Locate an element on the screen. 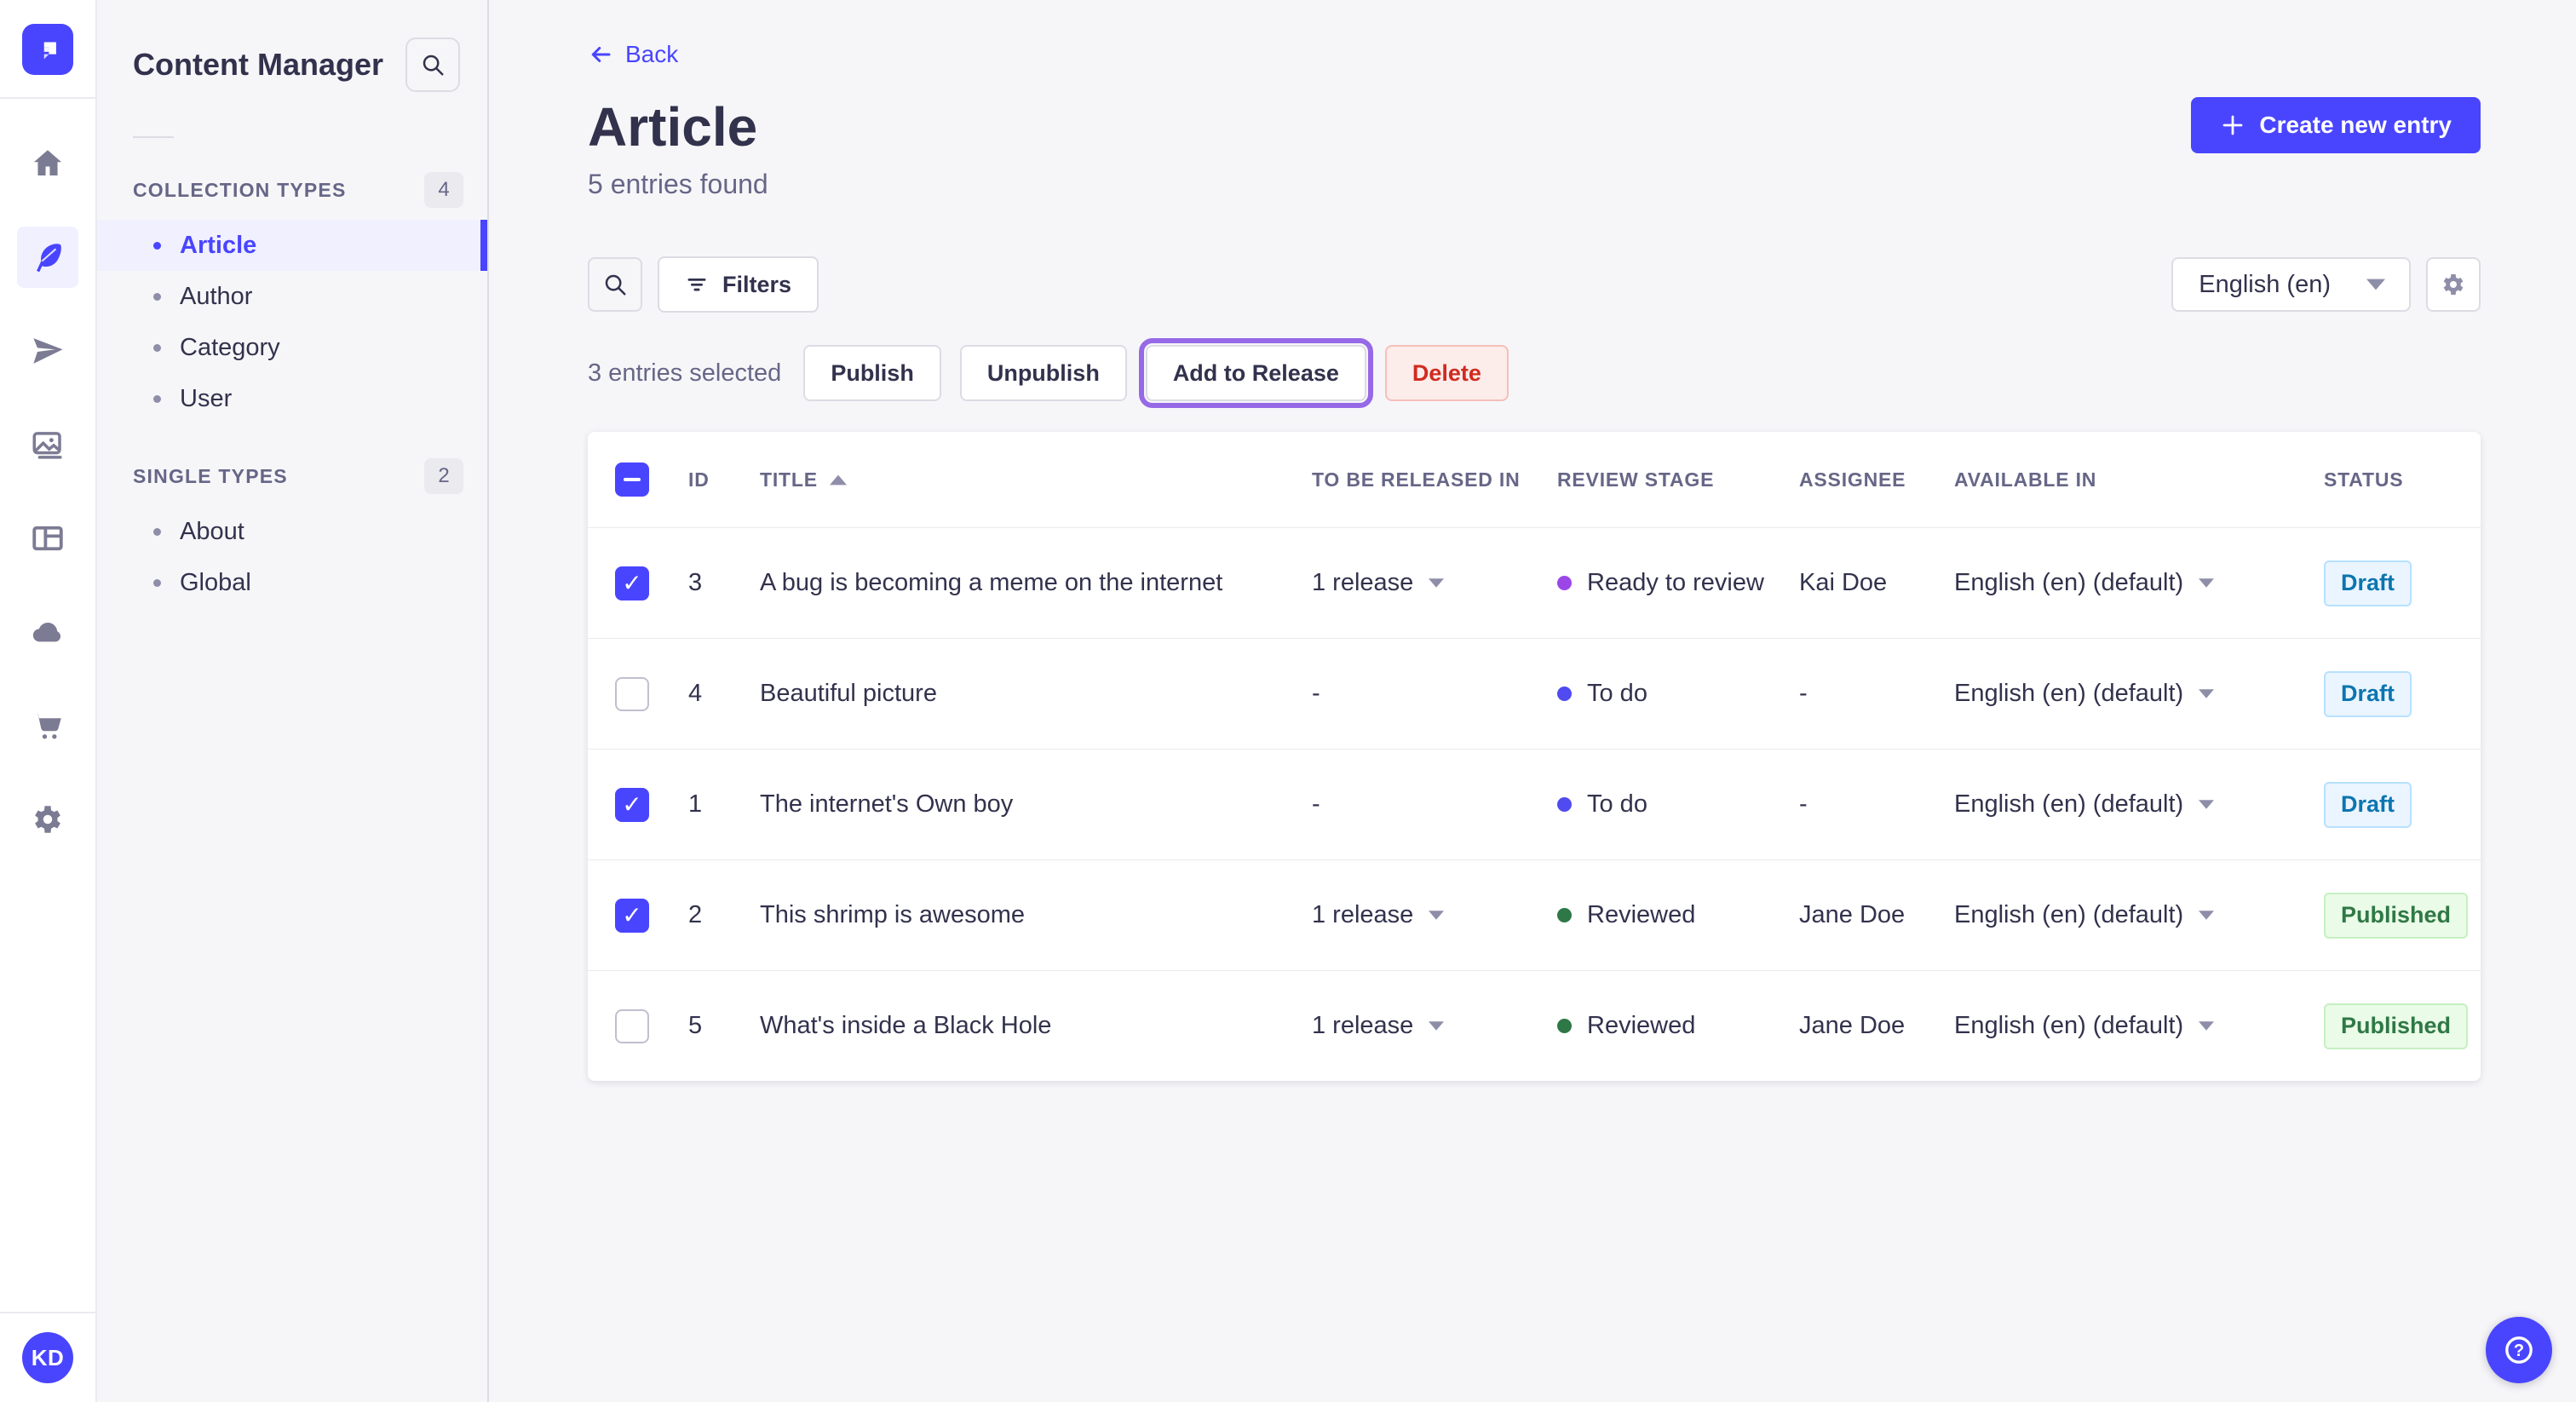 The width and height of the screenshot is (2576, 1402). search-button is located at coordinates (615, 284).